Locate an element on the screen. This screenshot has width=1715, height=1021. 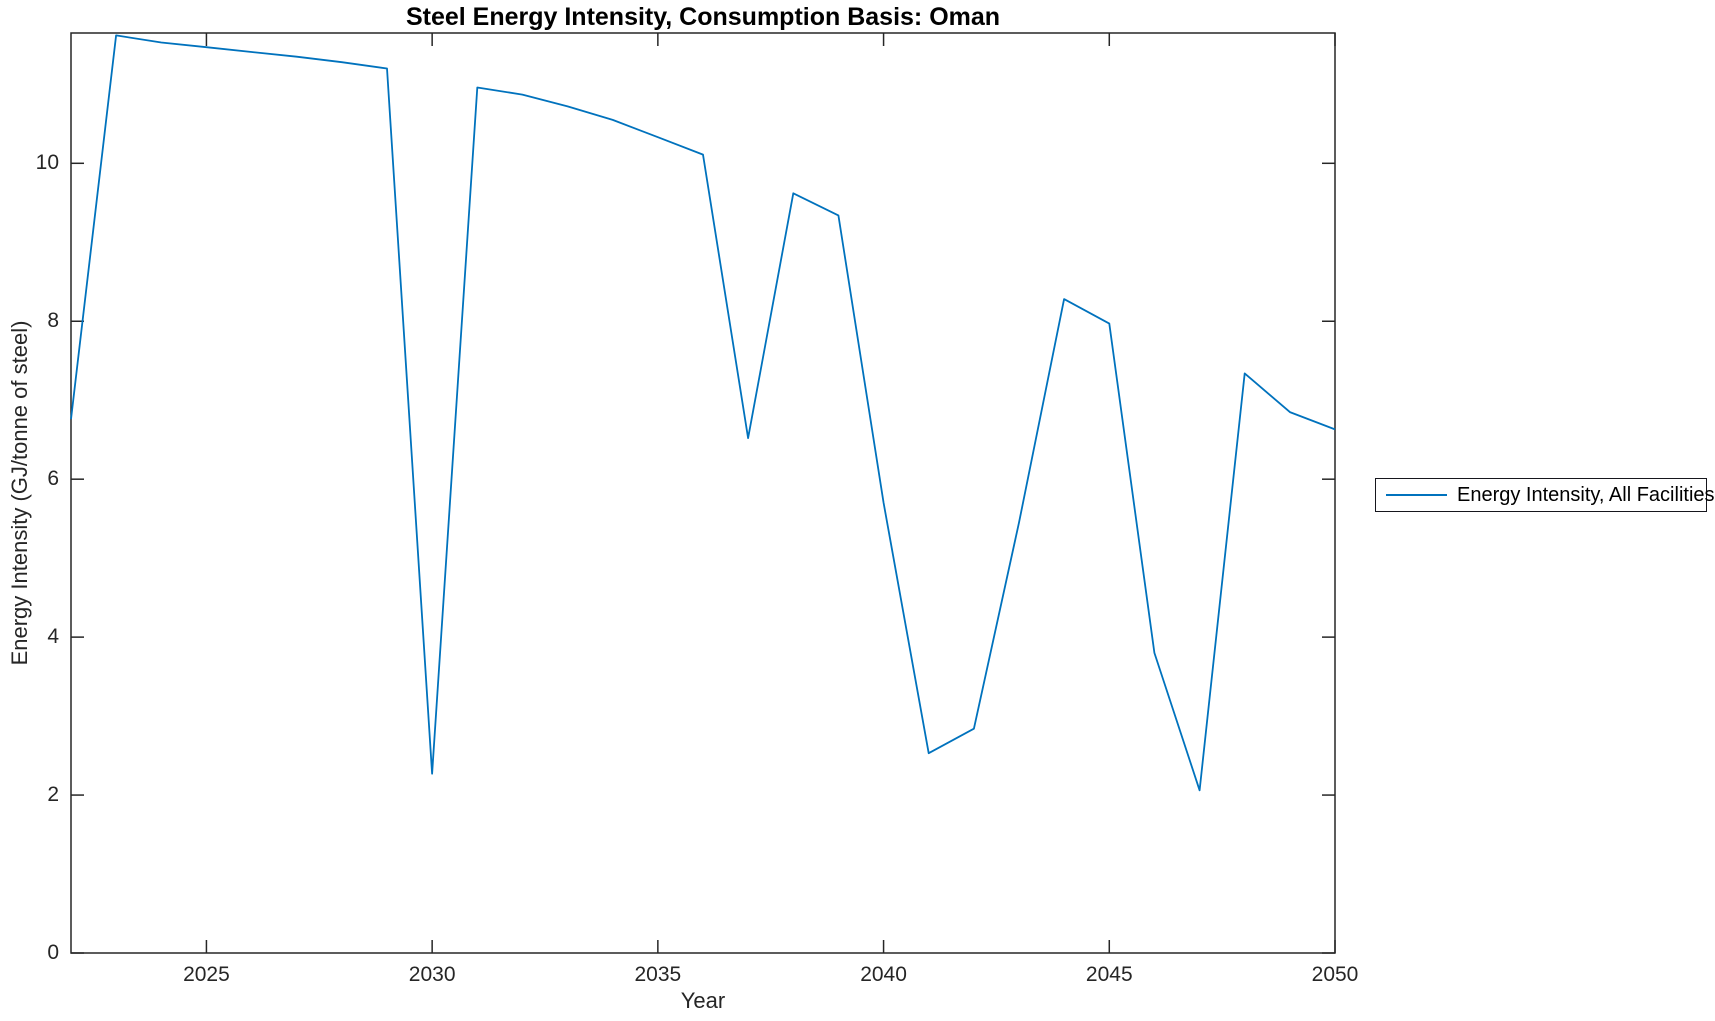
x-tick-label: 2040 is located at coordinates (883, 974).